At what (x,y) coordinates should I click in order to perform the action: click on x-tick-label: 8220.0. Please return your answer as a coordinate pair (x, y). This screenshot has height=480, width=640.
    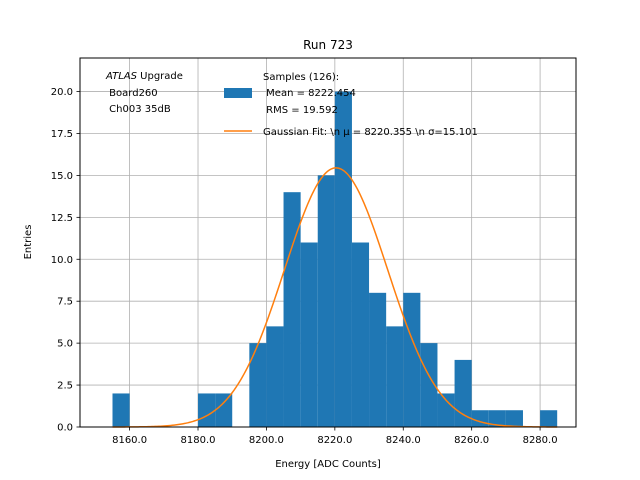
    Looking at the image, I should click on (334, 440).